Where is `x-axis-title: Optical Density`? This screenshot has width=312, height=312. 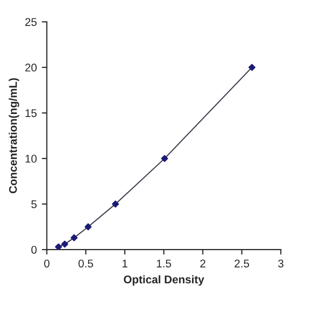
x-axis-title: Optical Density is located at coordinates (164, 280).